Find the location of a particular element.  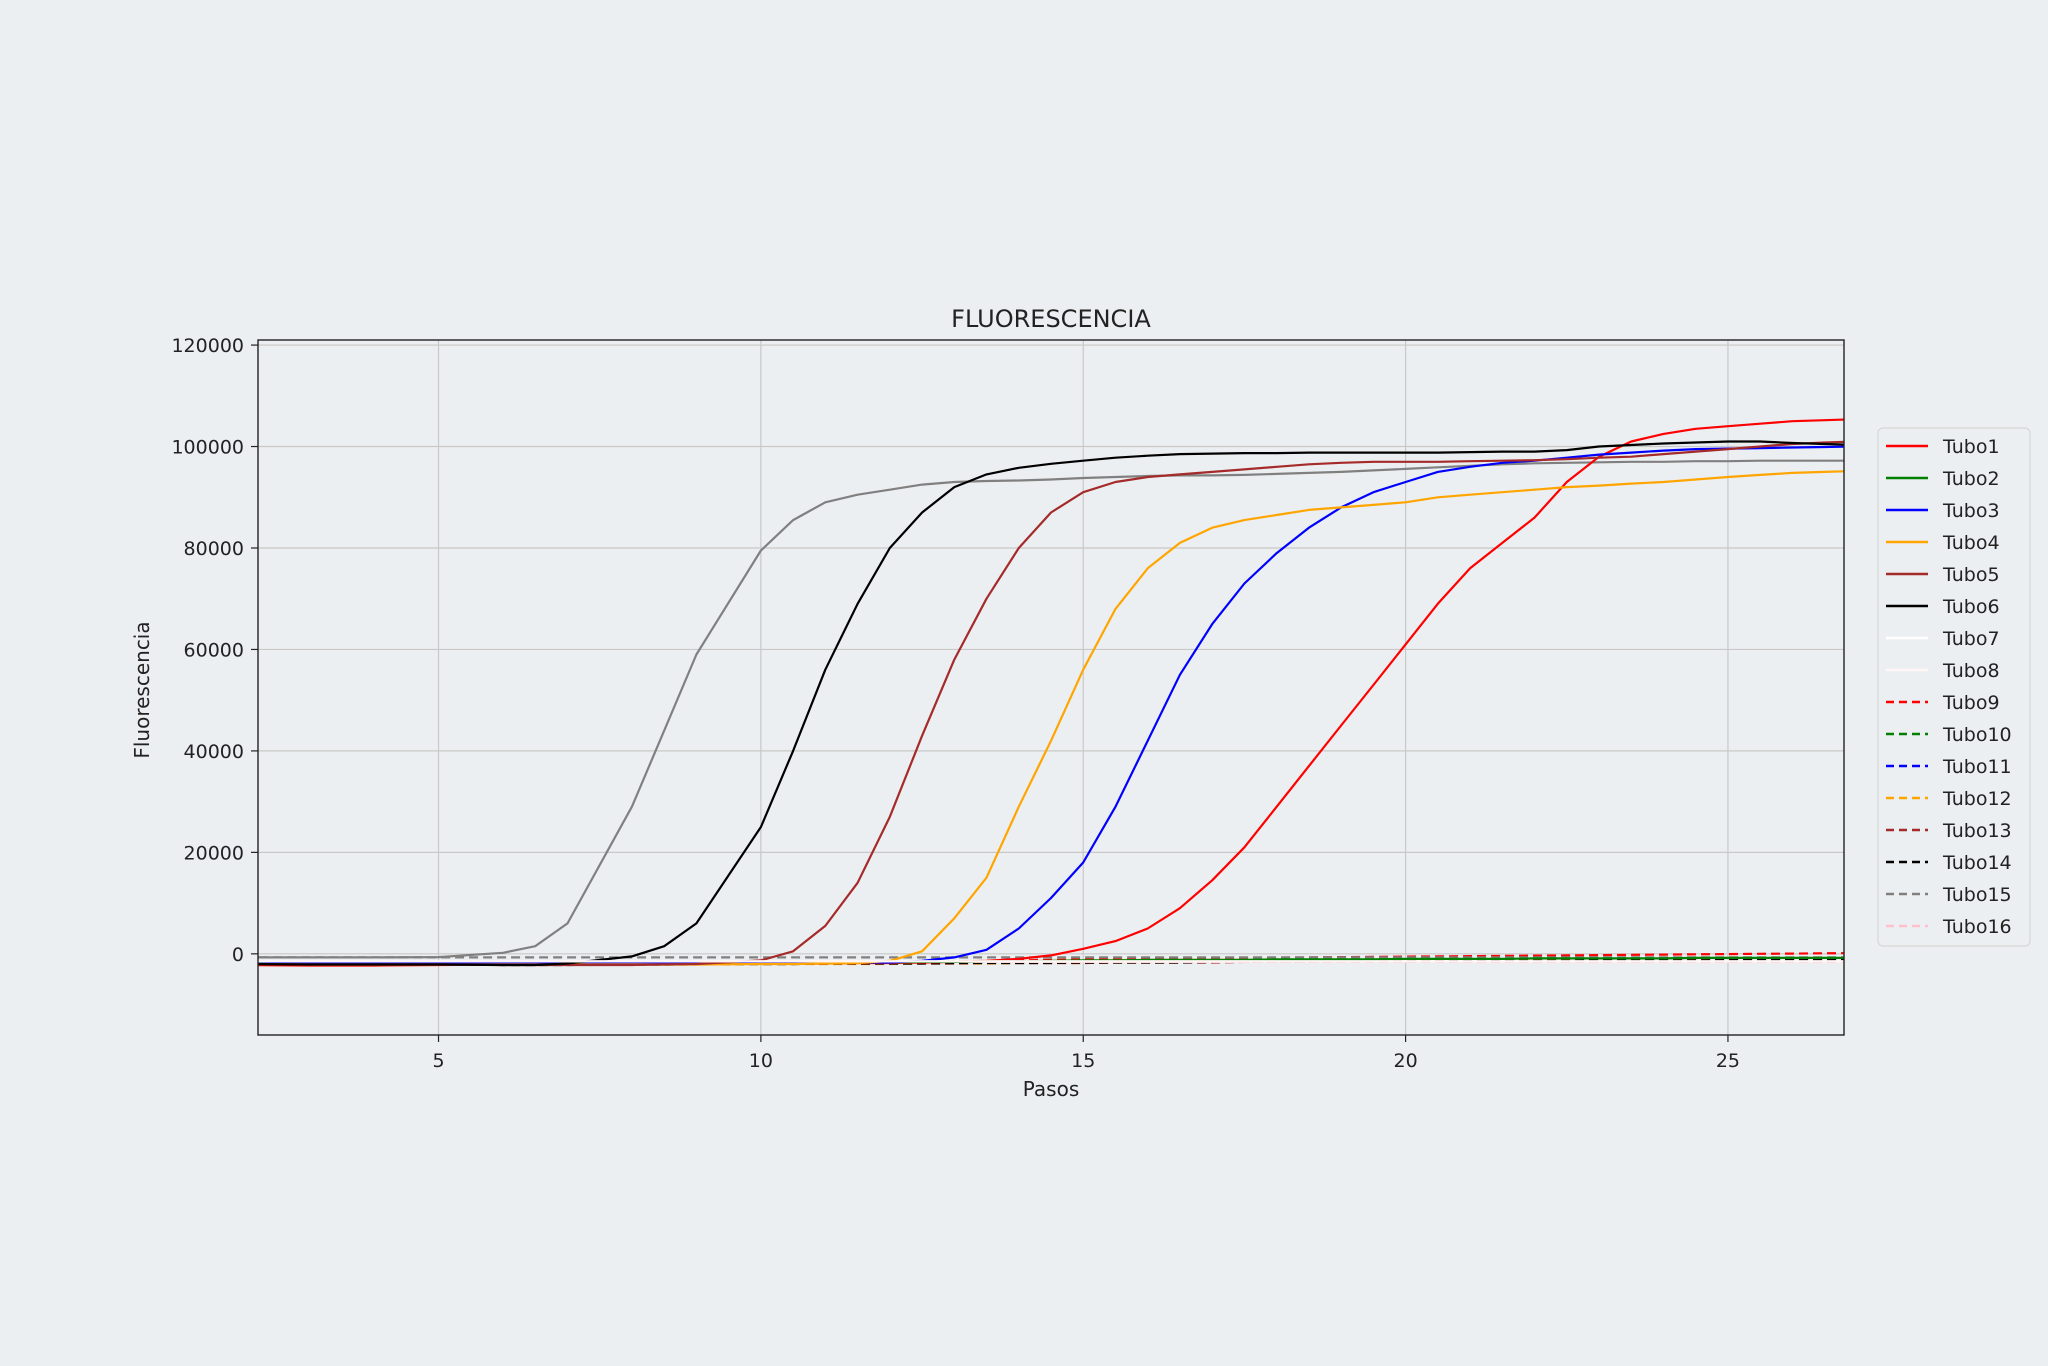

legend-label-tubo1: Tubo1 is located at coordinates (1971, 447).